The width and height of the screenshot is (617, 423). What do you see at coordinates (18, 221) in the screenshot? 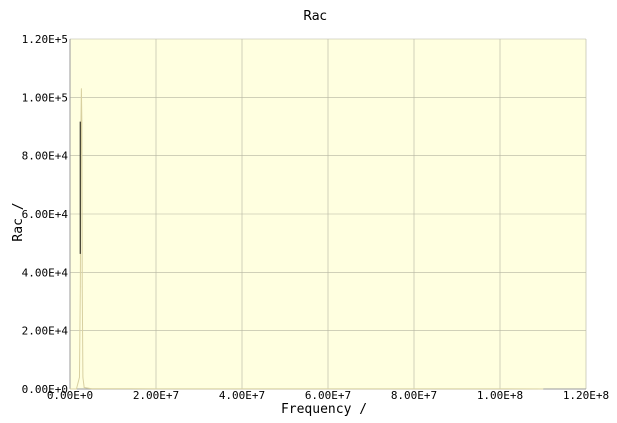
I see `y-axis-label: Rac /` at bounding box center [18, 221].